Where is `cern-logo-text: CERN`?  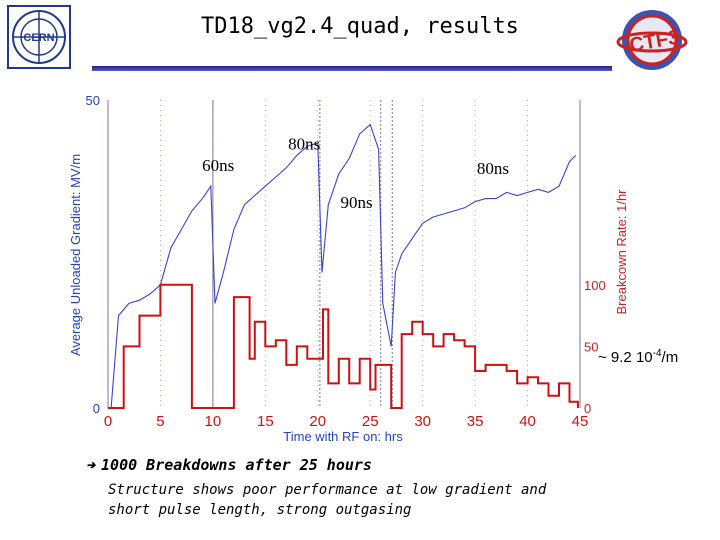 cern-logo-text: CERN is located at coordinates (38, 38).